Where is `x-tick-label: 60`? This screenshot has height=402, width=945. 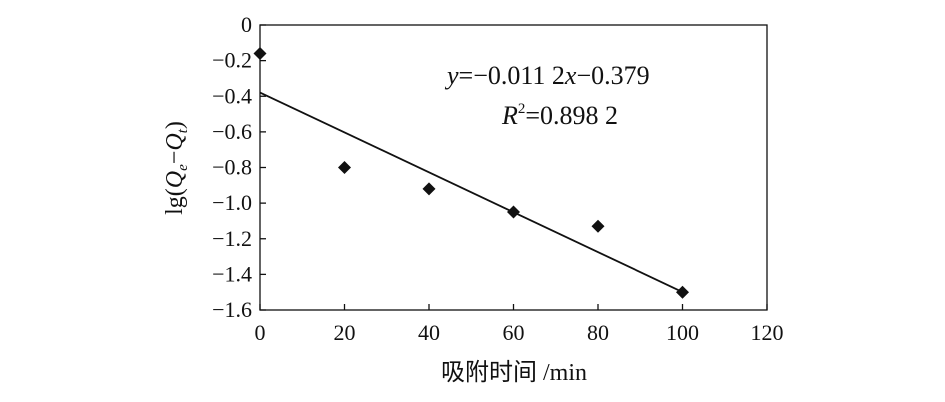 x-tick-label: 60 is located at coordinates (514, 332).